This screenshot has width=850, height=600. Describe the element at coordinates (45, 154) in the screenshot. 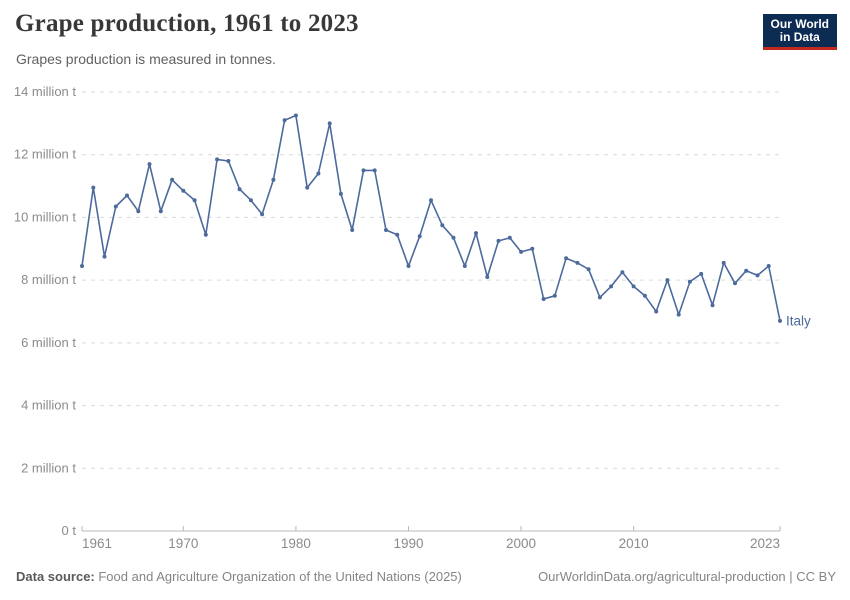

I see `y-tick-label: 12 million t` at that location.